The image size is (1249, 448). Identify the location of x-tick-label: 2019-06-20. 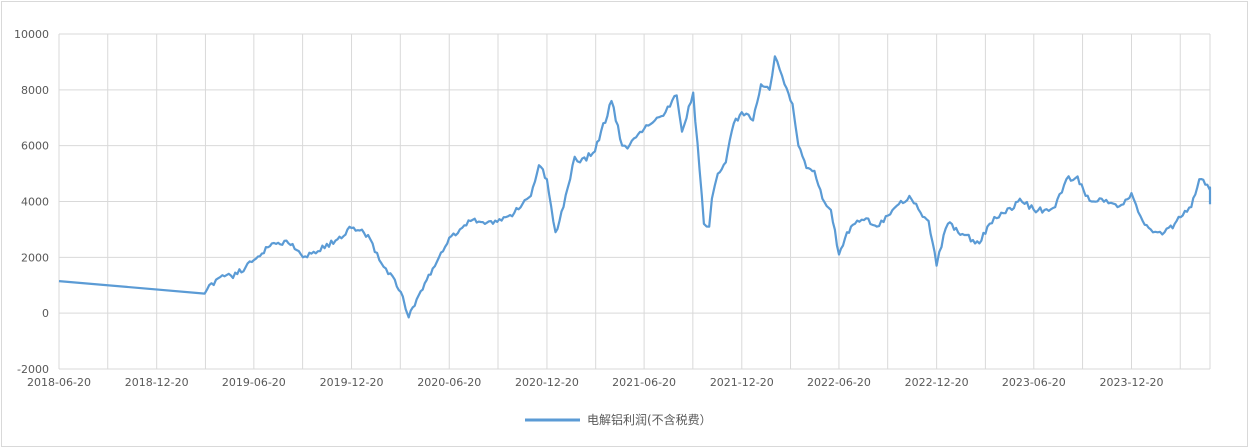
(254, 382).